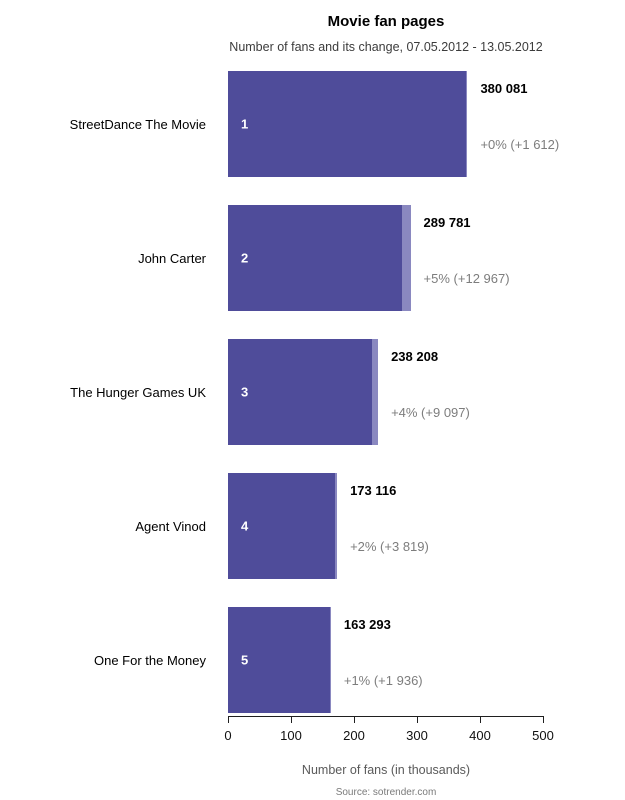 Image resolution: width=625 pixels, height=800 pixels. Describe the element at coordinates (373, 490) in the screenshot. I see `bar-value-label: 173 116` at that location.